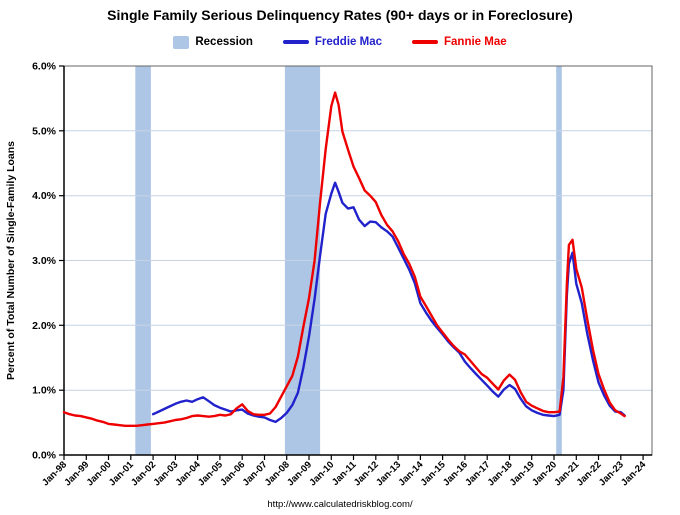 This screenshot has width=680, height=515. What do you see at coordinates (44, 67) in the screenshot?
I see `y-tick-label: 6.0%` at bounding box center [44, 67].